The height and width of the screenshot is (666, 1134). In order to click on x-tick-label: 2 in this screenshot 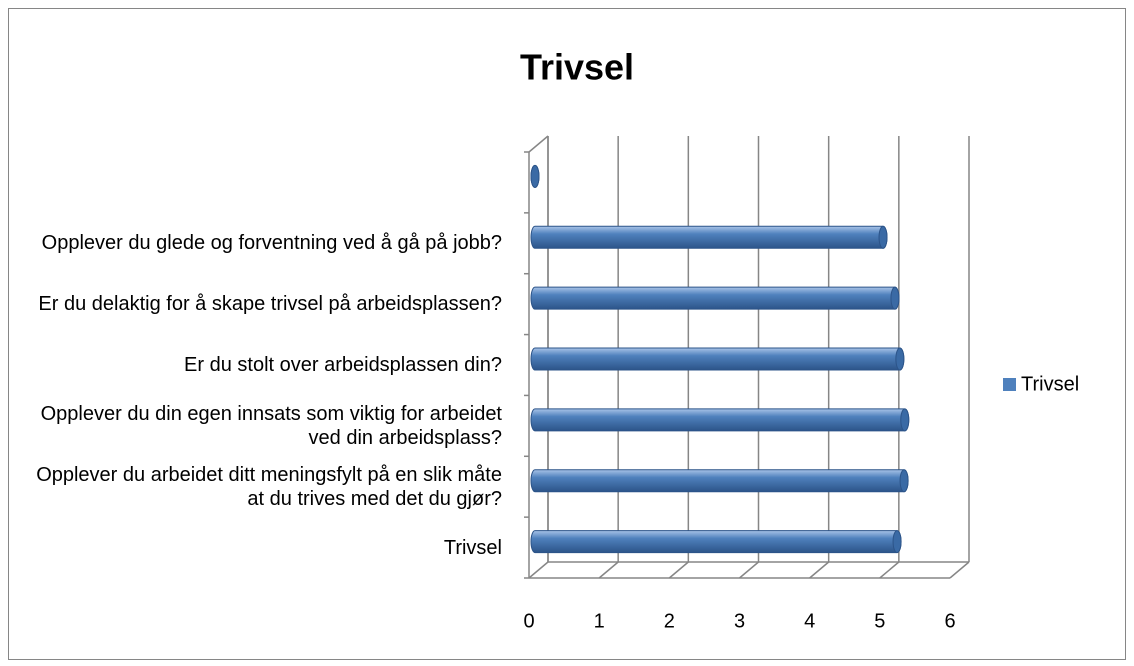, I will do `click(669, 621)`.